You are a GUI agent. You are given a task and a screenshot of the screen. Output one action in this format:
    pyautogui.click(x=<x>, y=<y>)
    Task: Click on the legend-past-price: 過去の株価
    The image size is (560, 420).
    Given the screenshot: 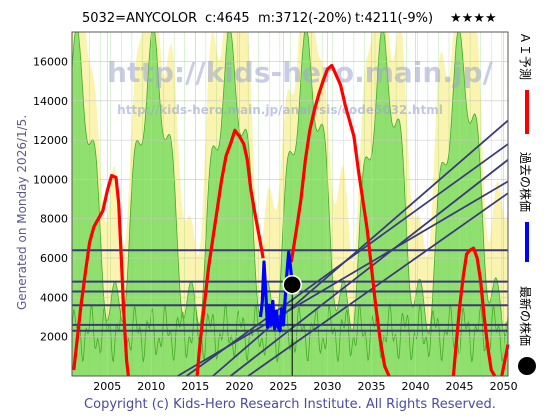 What is the action you would take?
    pyautogui.click(x=525, y=207)
    